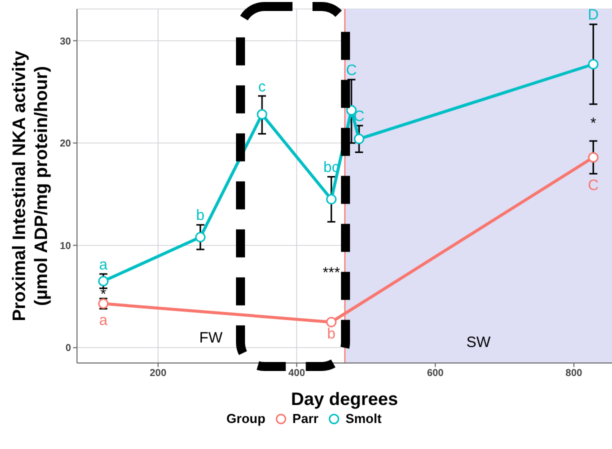 The height and width of the screenshot is (449, 612). Describe the element at coordinates (574, 374) in the screenshot. I see `x-tick-label: 800` at that location.